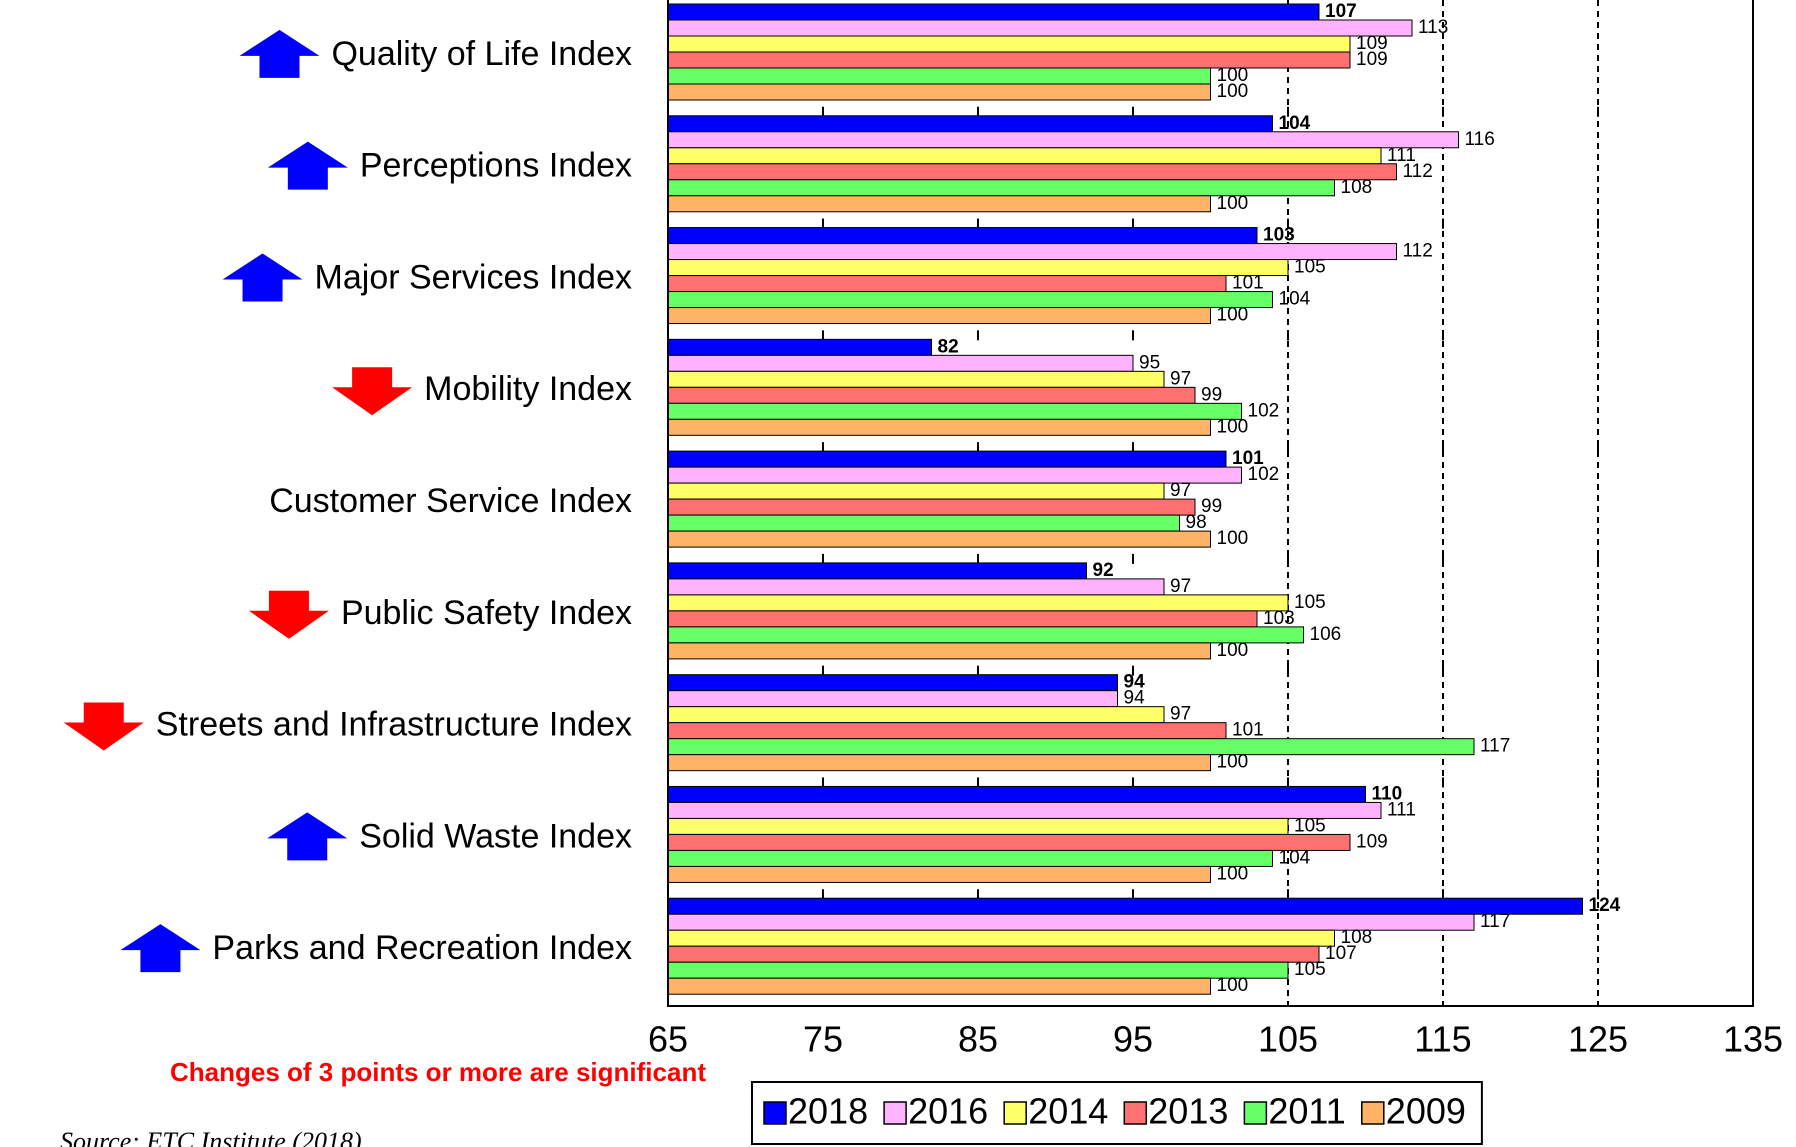 Image resolution: width=1796 pixels, height=1147 pixels. Describe the element at coordinates (948, 1111) in the screenshot. I see `legend-label: 2016` at that location.